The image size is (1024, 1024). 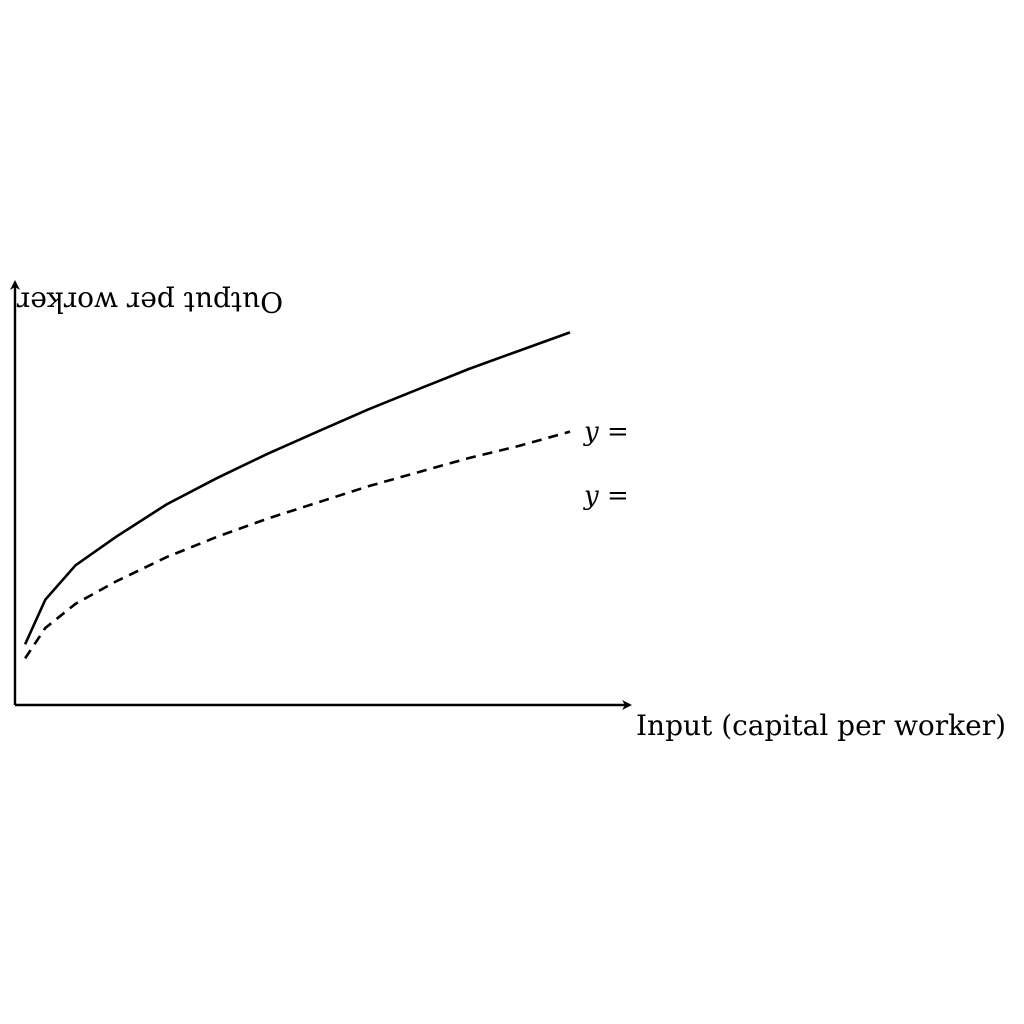 I want to click on series-label-solid: y =, so click(x=606, y=432).